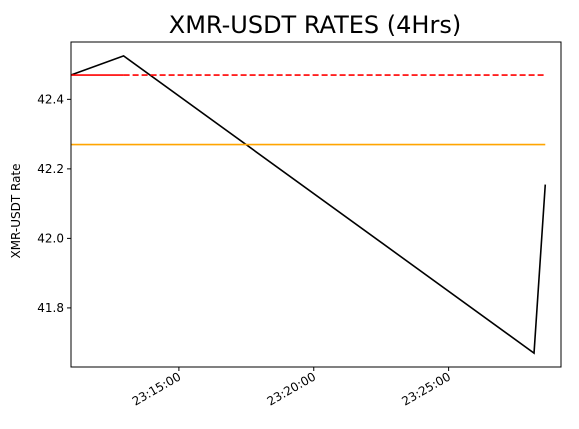  What do you see at coordinates (50, 169) in the screenshot?
I see `y-tick-label-3: 42.2` at bounding box center [50, 169].